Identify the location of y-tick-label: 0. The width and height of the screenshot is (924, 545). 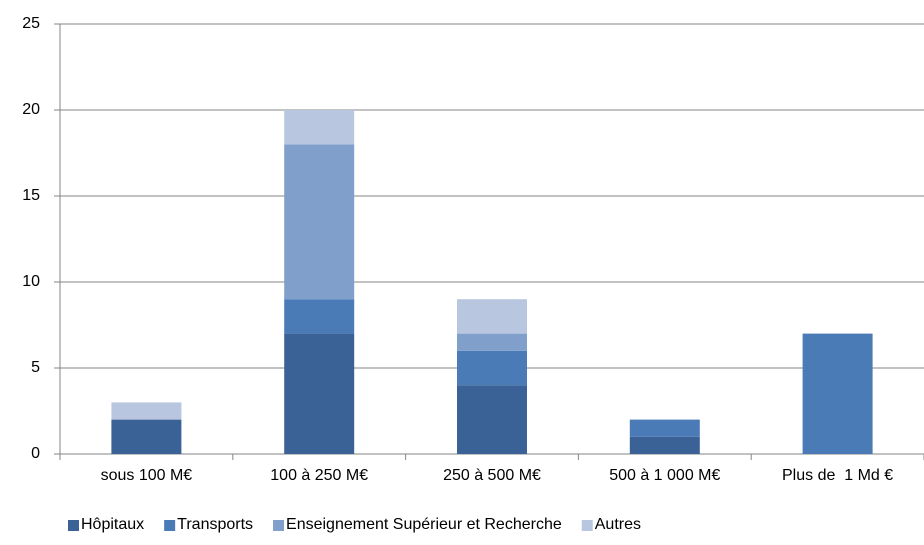
(35, 453).